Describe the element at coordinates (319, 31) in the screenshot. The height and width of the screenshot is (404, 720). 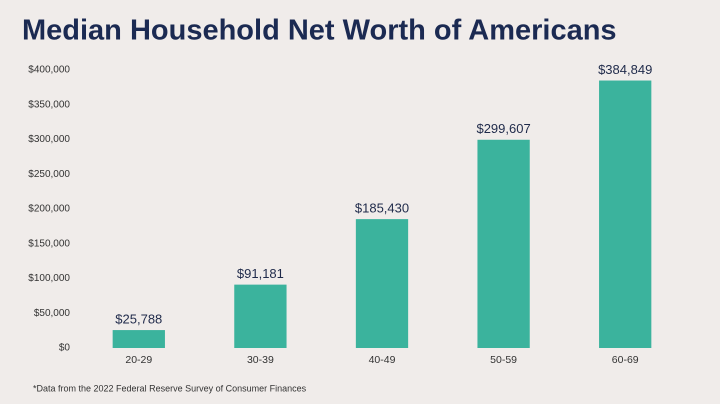
I see `chart-title: Median Household Net Worth of Americans` at that location.